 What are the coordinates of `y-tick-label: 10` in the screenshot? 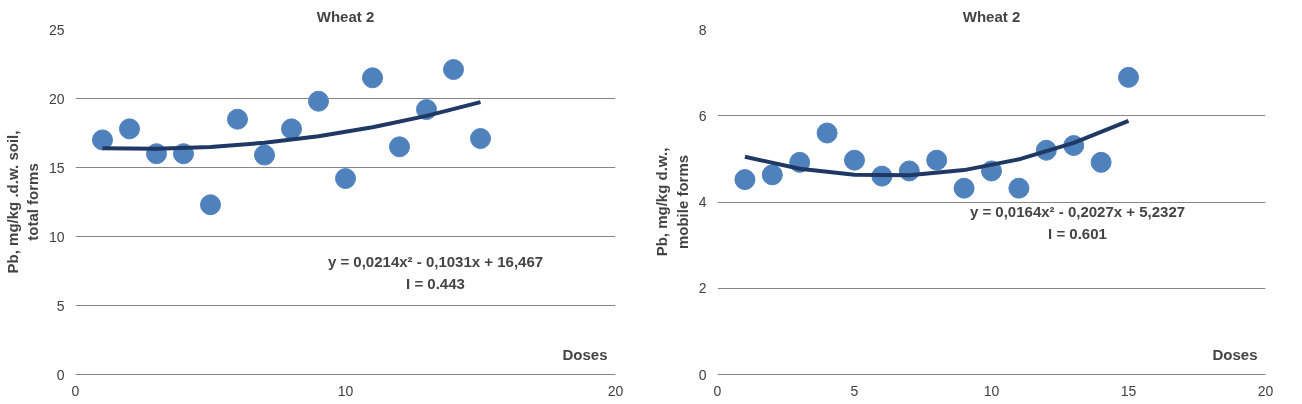 It's located at (56, 236).